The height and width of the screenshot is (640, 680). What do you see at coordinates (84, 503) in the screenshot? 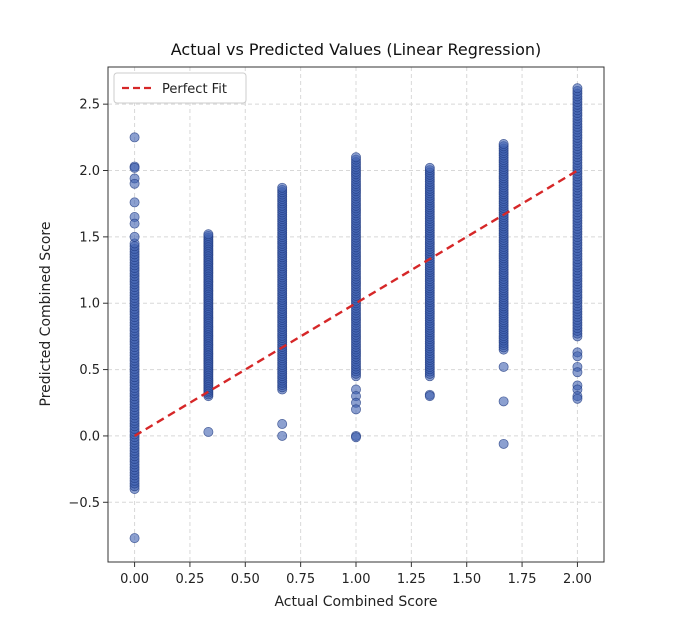
I see `y-tick-label: −0.5` at bounding box center [84, 503].